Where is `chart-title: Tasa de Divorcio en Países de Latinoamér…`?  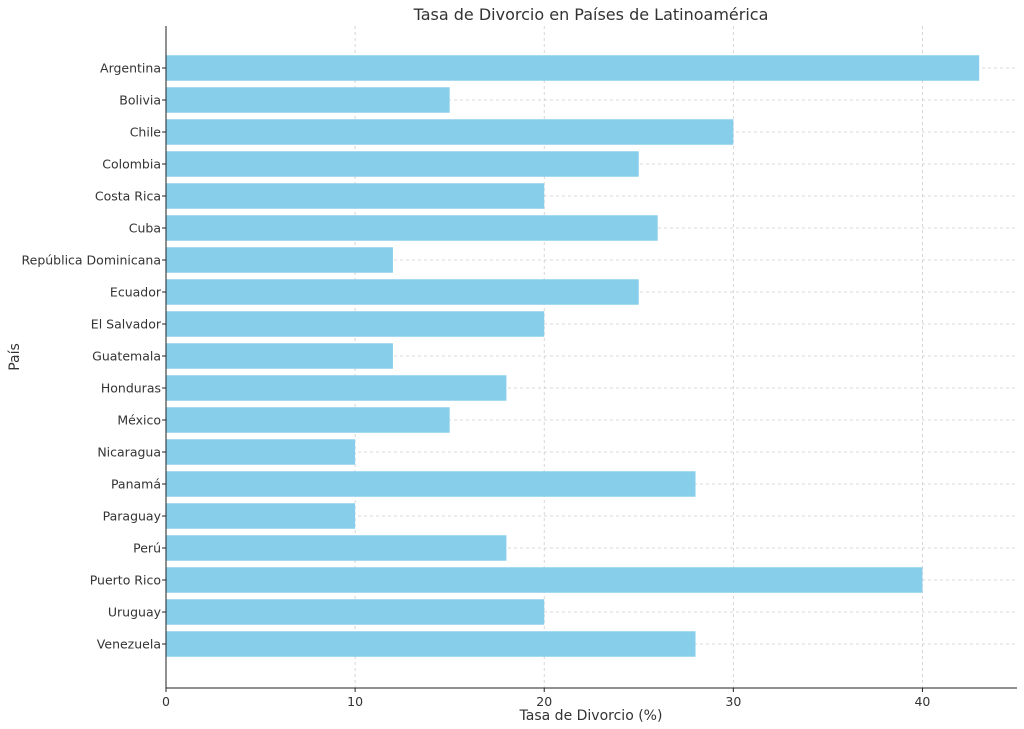
chart-title: Tasa de Divorcio en Países de Latinoamér… is located at coordinates (591, 14).